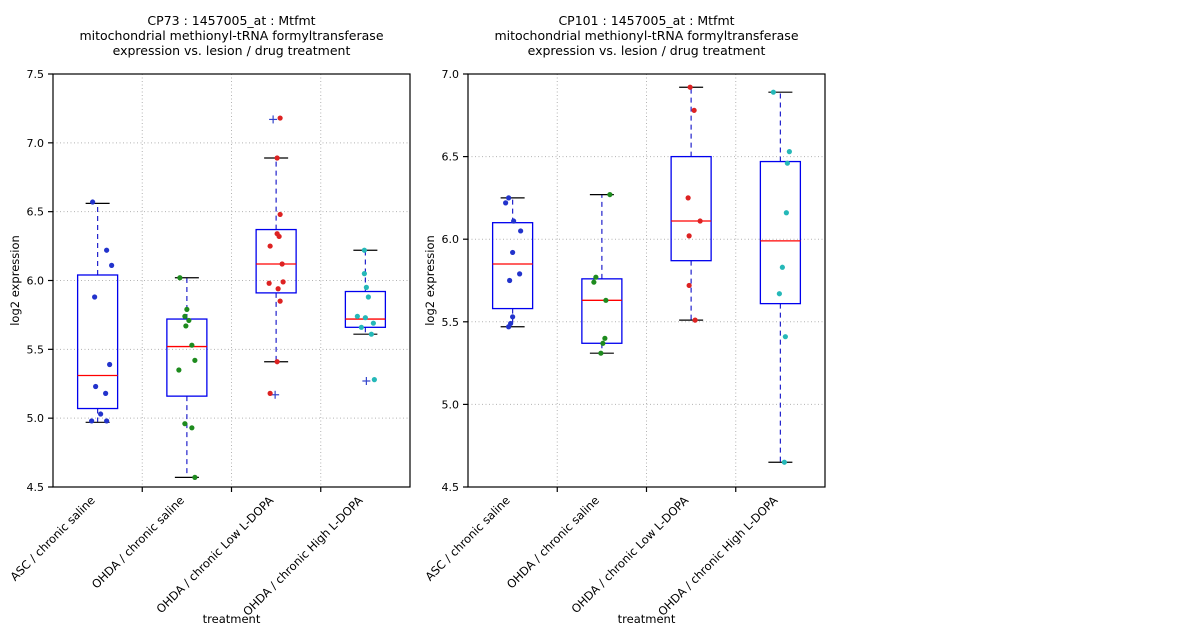  What do you see at coordinates (553, 542) in the screenshot?
I see `x-category-label: OHDA / chronic saline` at bounding box center [553, 542].